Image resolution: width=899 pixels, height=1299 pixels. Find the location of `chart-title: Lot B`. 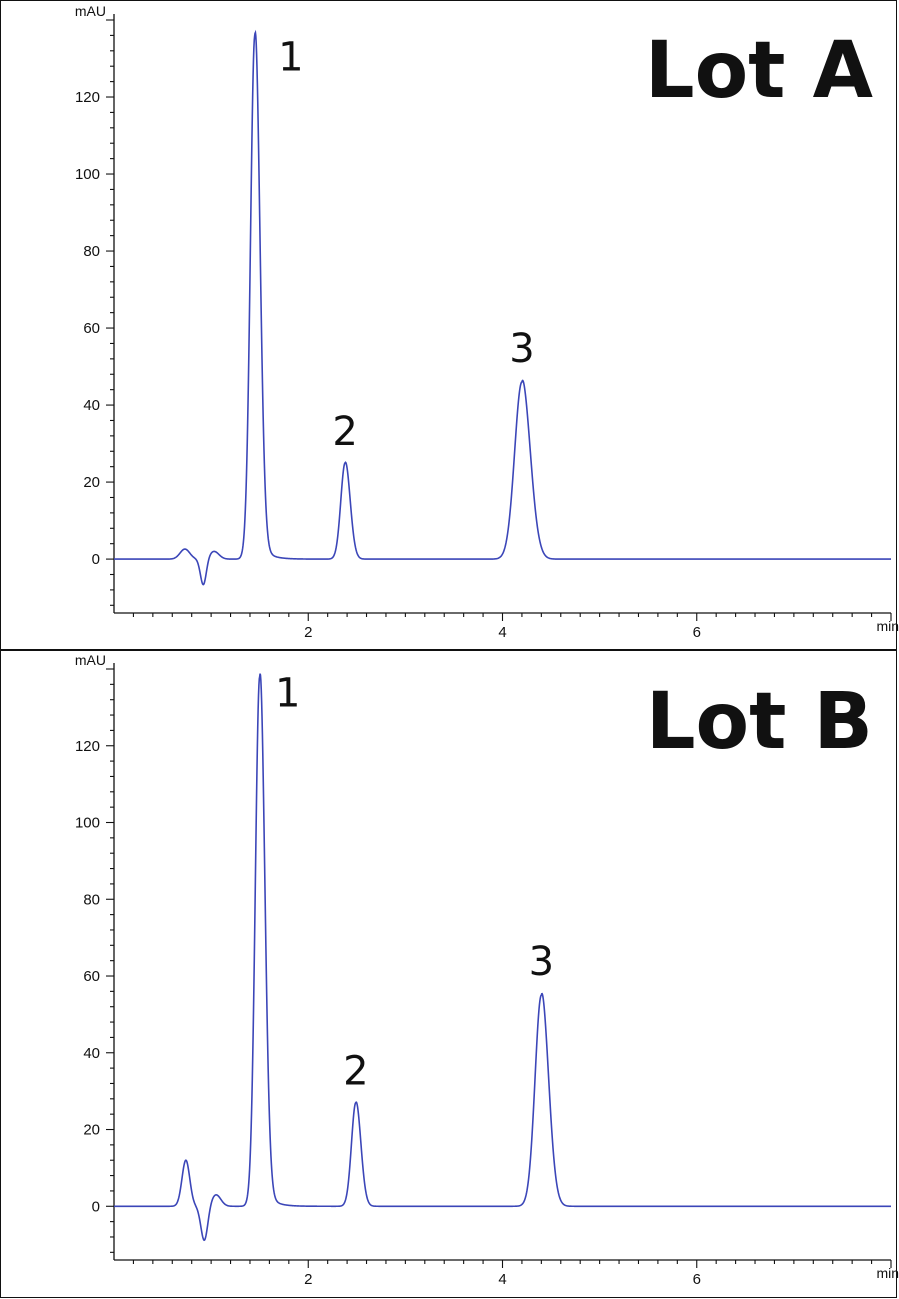

chart-title: Lot B is located at coordinates (759, 722).